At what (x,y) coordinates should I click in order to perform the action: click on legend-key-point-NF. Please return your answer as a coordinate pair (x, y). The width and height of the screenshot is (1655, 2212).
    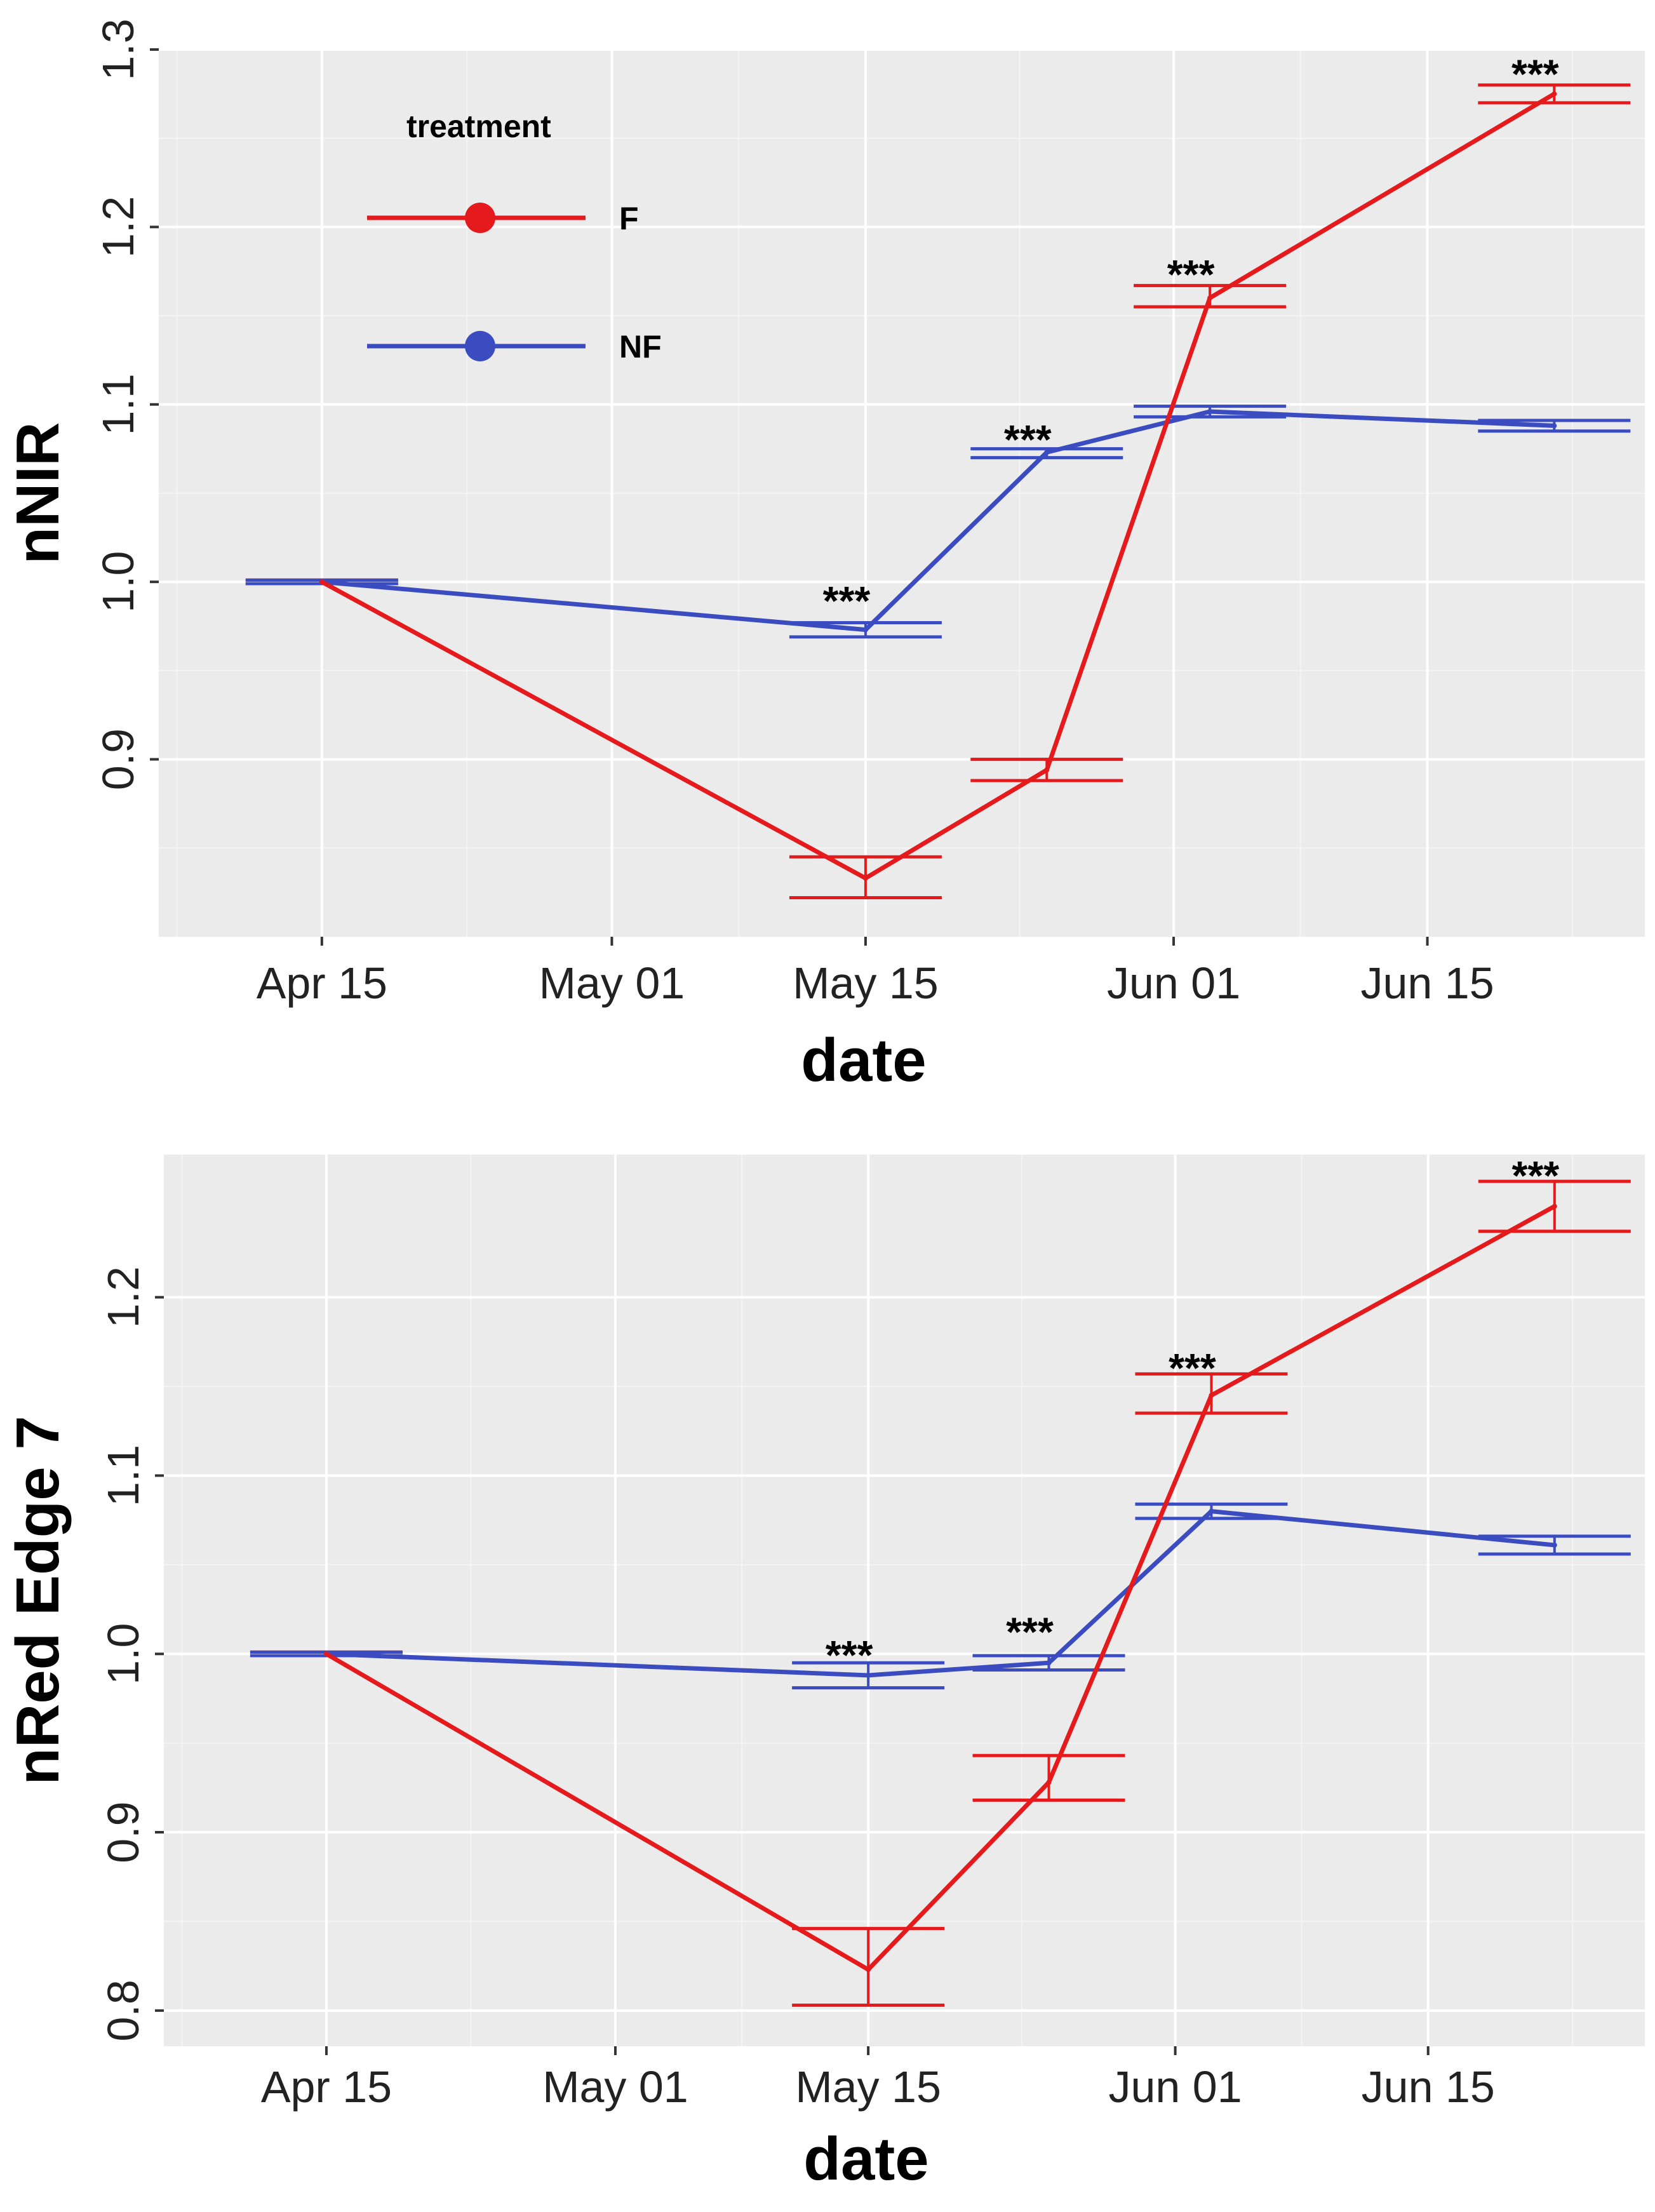
    Looking at the image, I should click on (480, 346).